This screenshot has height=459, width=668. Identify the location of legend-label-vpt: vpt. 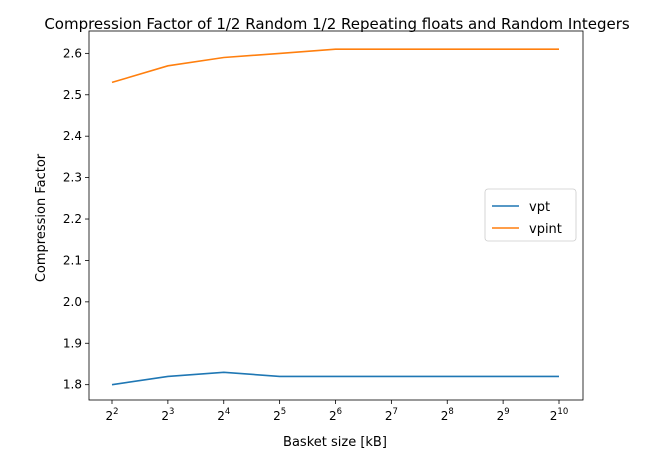
(539, 207).